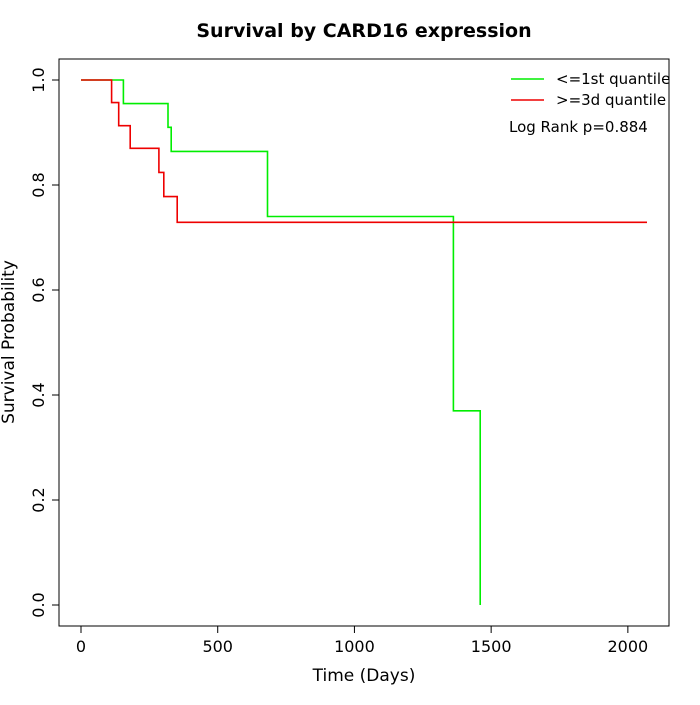 Image resolution: width=700 pixels, height=705 pixels. What do you see at coordinates (38, 604) in the screenshot?
I see `y-tick-label: 0.0` at bounding box center [38, 604].